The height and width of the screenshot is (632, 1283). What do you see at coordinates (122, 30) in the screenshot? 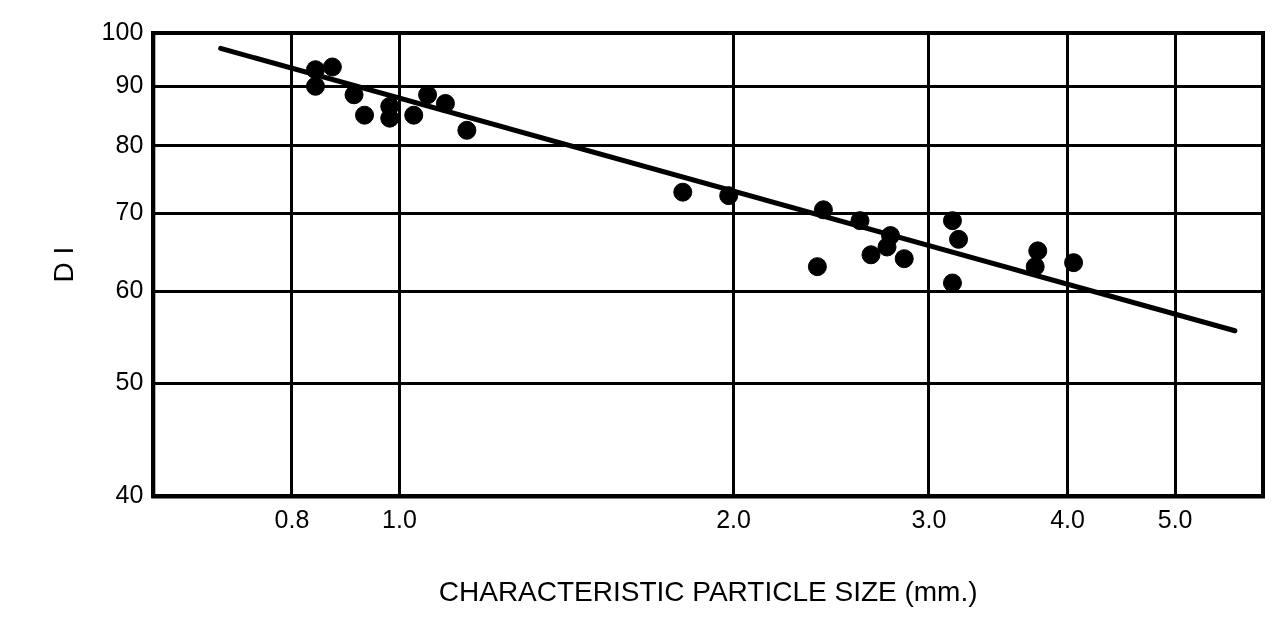
I see `y-tick-label: 100` at bounding box center [122, 30].